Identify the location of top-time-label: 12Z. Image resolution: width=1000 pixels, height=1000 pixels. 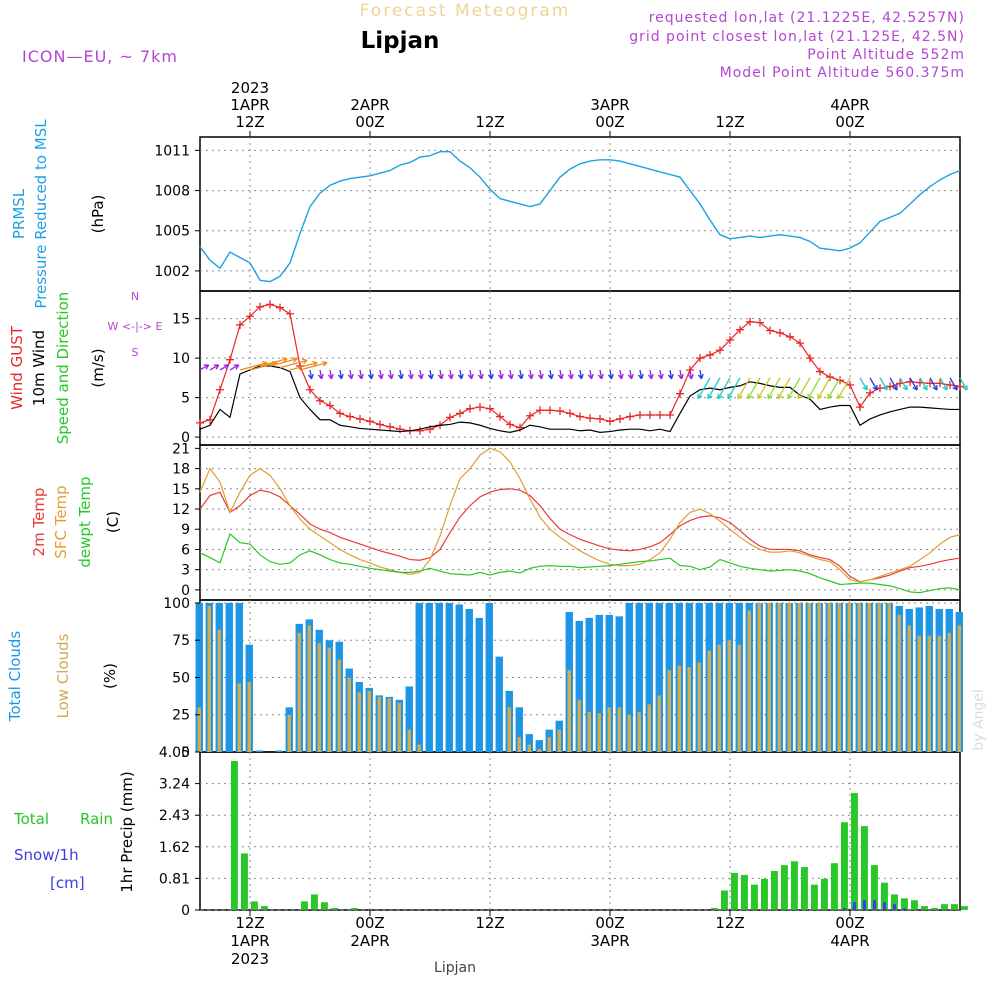
(729, 122).